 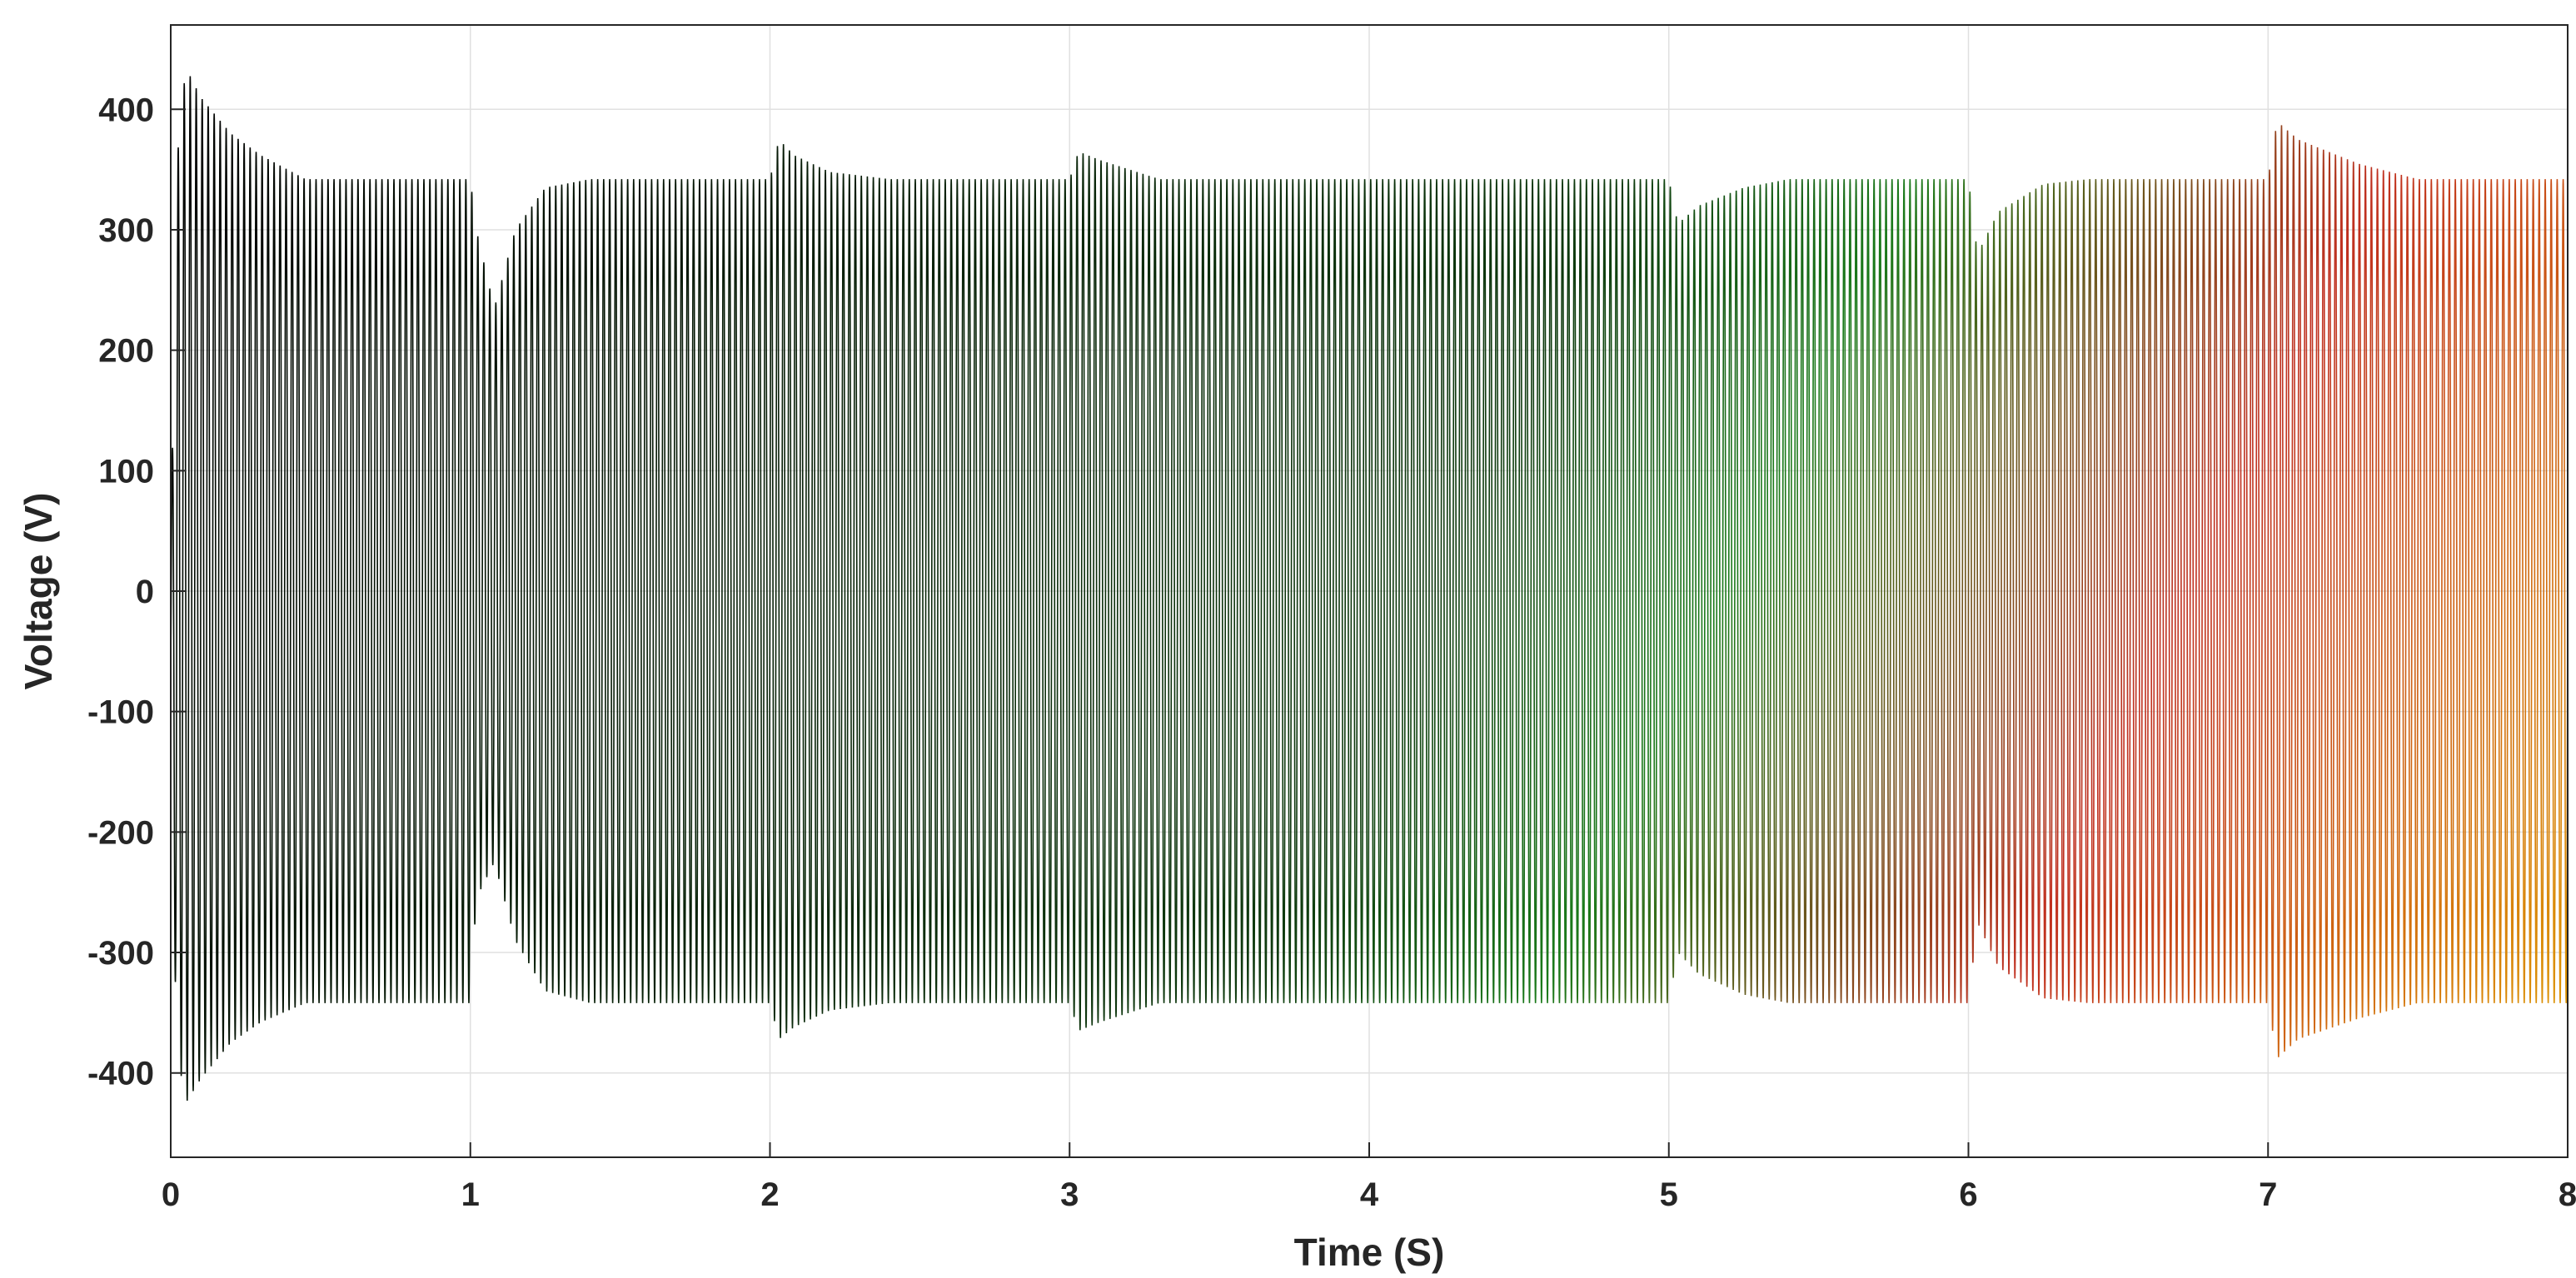 What do you see at coordinates (2567, 1194) in the screenshot?
I see `x-tick-label: 8` at bounding box center [2567, 1194].